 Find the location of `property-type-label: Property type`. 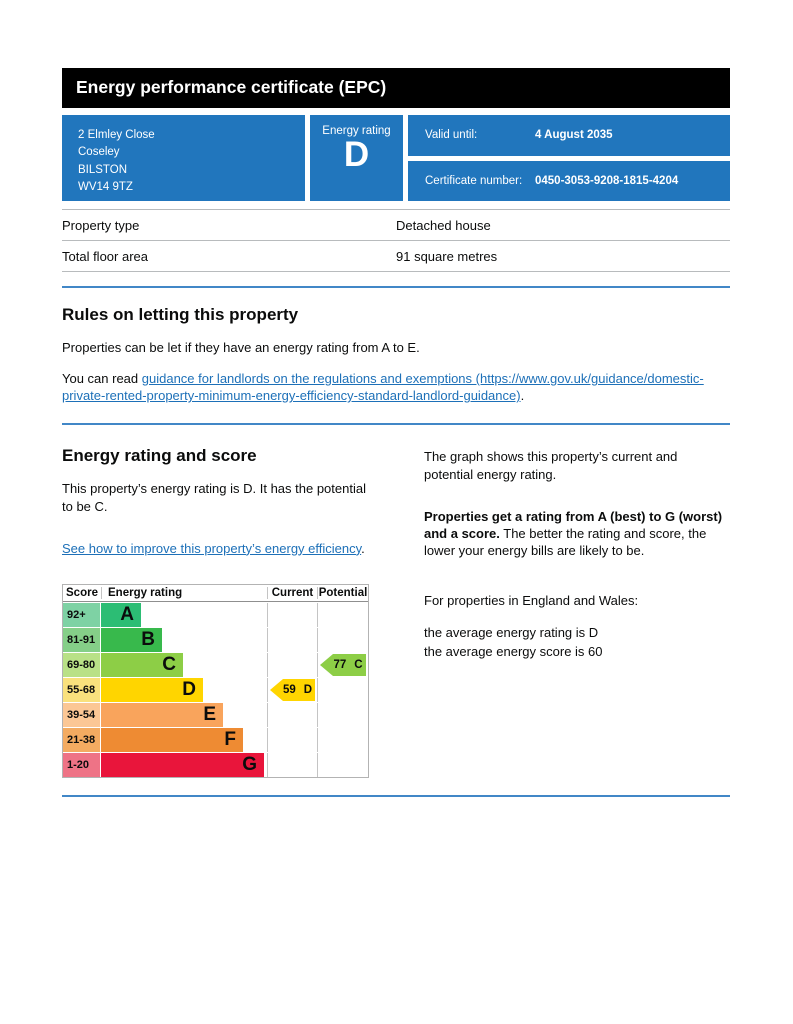

property-type-label: Property type is located at coordinates (101, 225).